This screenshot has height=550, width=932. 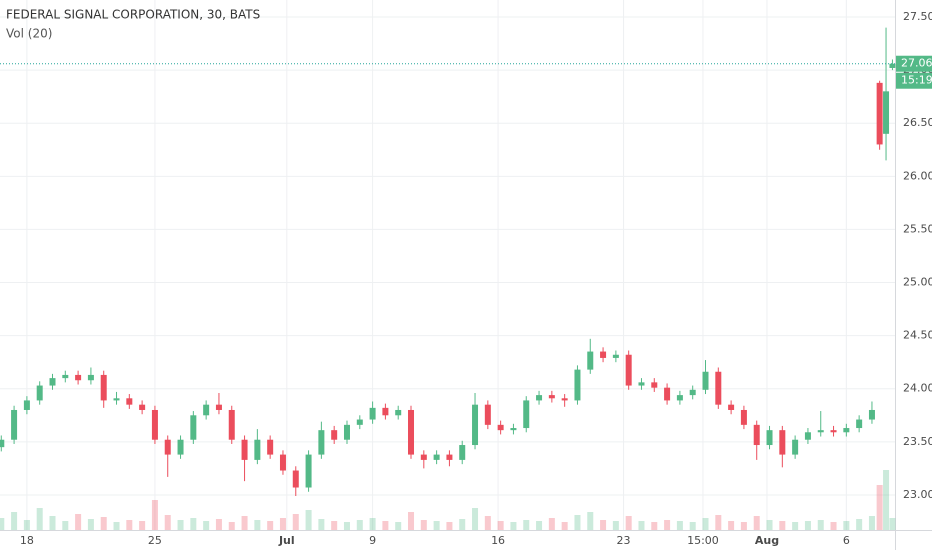 I want to click on x-tick-label: 23, so click(x=624, y=540).